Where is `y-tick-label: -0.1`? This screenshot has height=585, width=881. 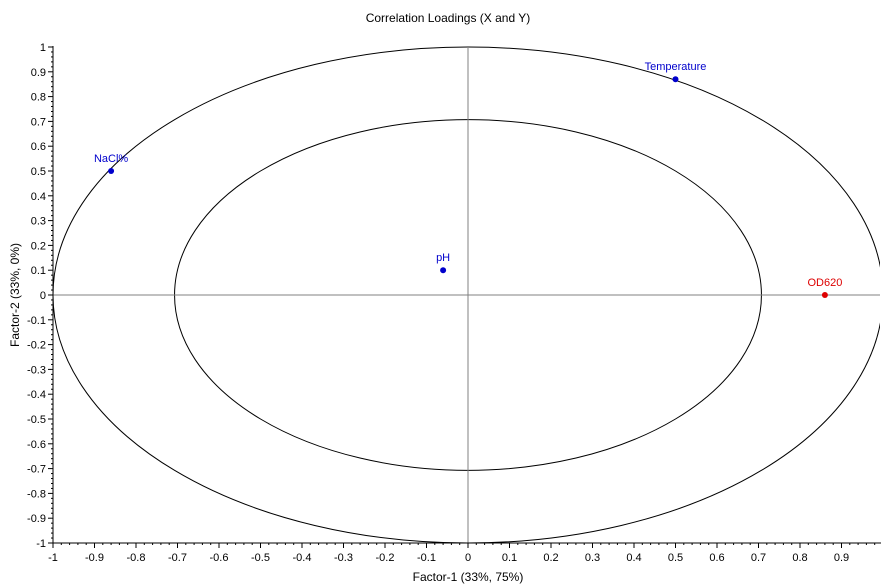 y-tick-label: -0.1 is located at coordinates (36, 321).